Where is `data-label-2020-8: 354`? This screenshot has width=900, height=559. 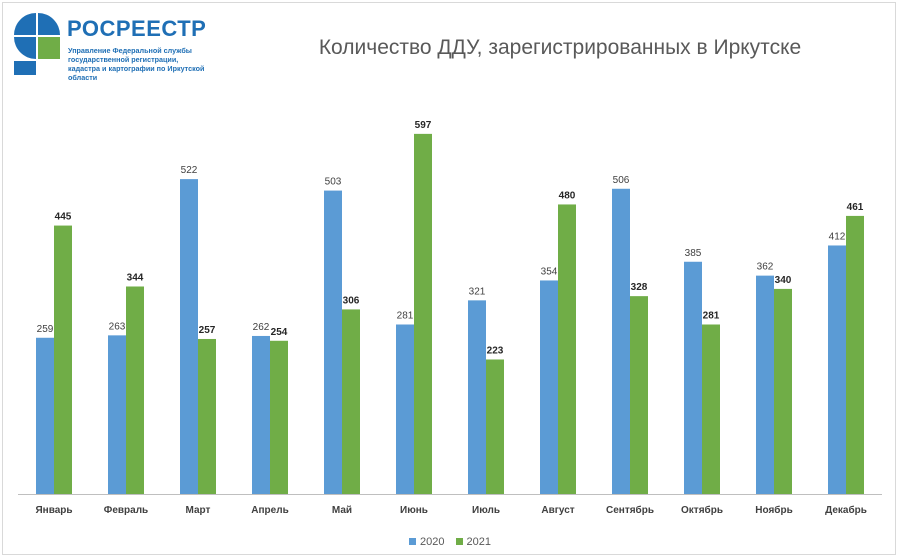 data-label-2020-8: 354 is located at coordinates (549, 271).